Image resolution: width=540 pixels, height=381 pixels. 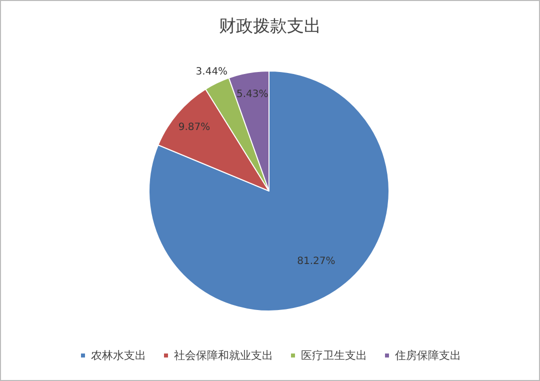 I want to click on legend-label: 社会保障和就业支出, so click(x=223, y=355).